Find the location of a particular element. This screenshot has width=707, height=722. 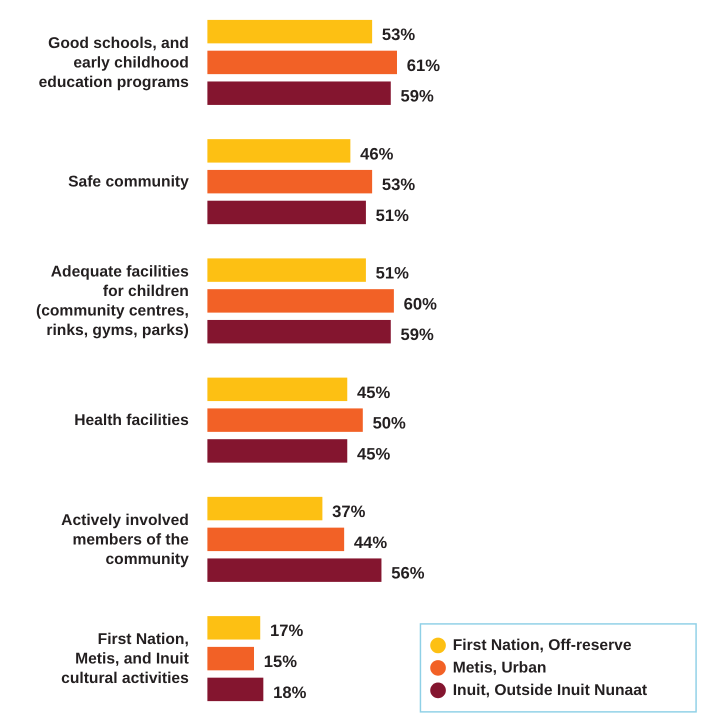

y-tick-label: Safe community is located at coordinates (129, 181).